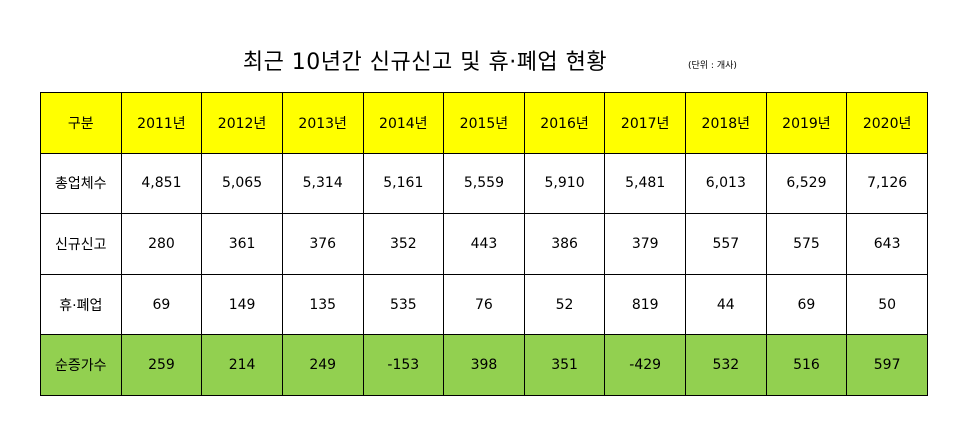 The height and width of the screenshot is (432, 960). I want to click on page-title: 최근 10년간 신규신고 및 휴·폐업 현황, so click(425, 62).